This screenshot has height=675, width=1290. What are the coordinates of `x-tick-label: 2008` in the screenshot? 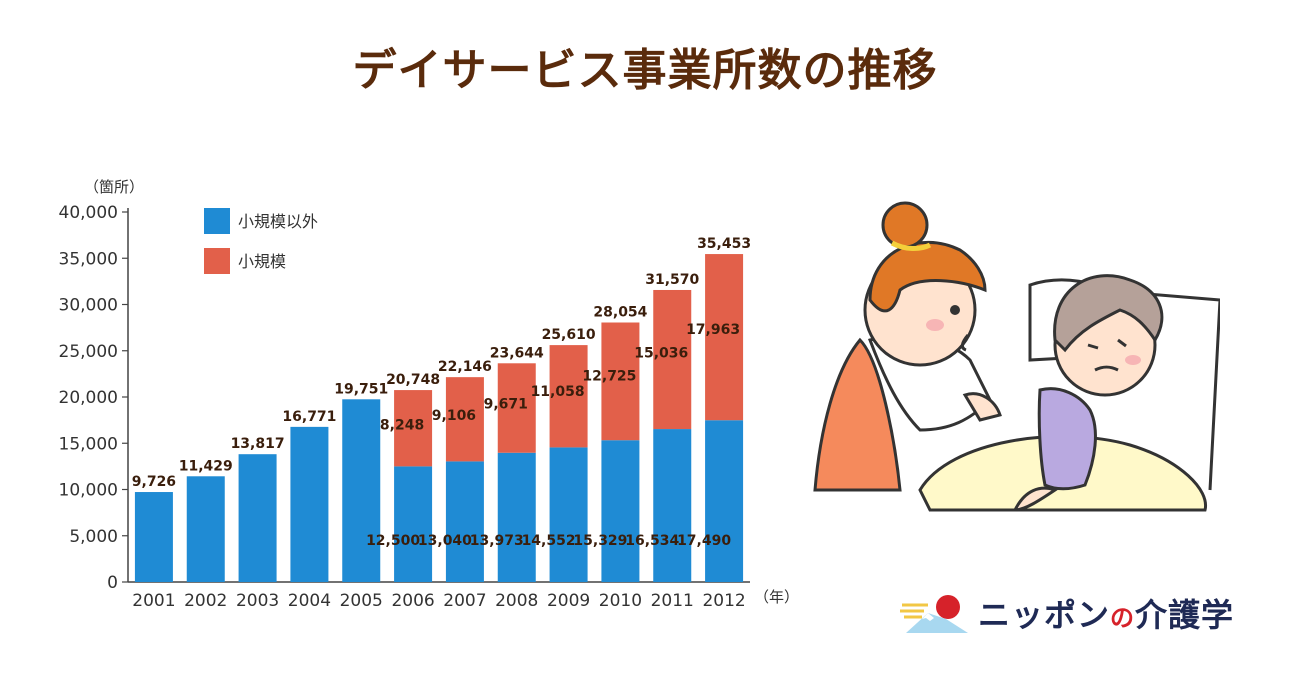 It's located at (516, 601).